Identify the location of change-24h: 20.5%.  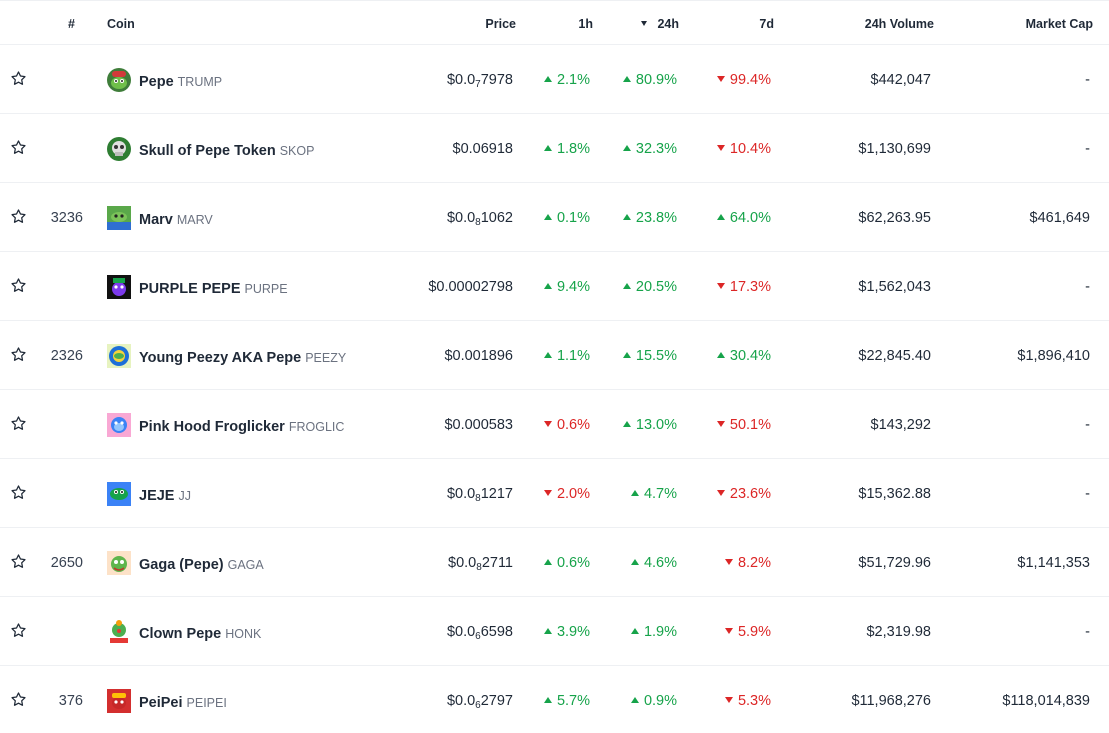
(649, 287).